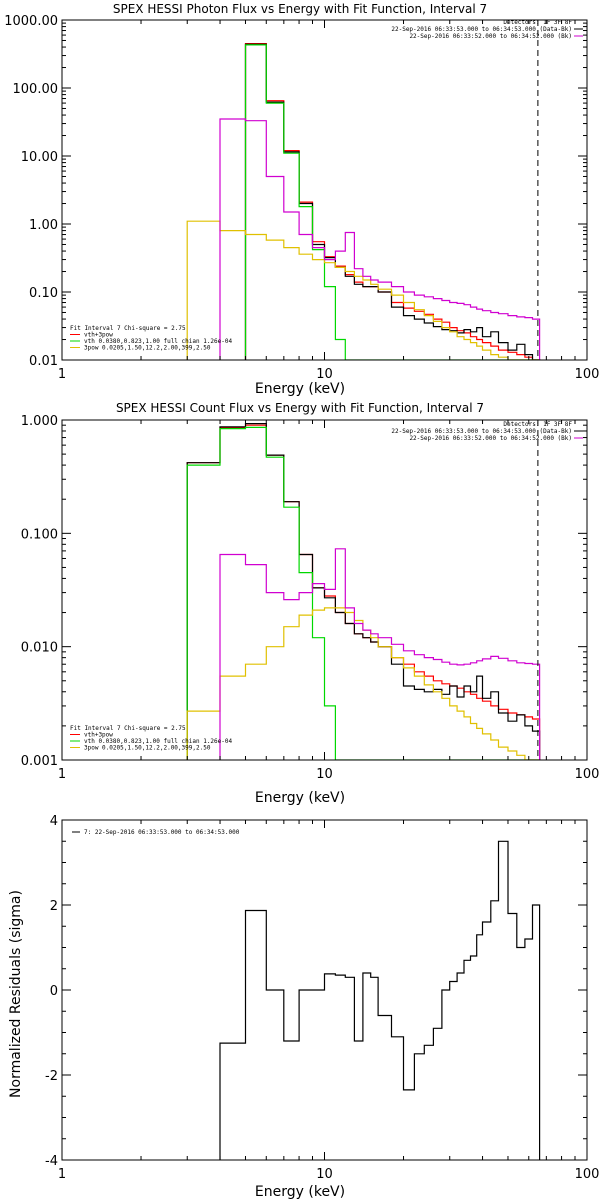  I want to click on y-tick-label: 1000.00, so click(31, 21).